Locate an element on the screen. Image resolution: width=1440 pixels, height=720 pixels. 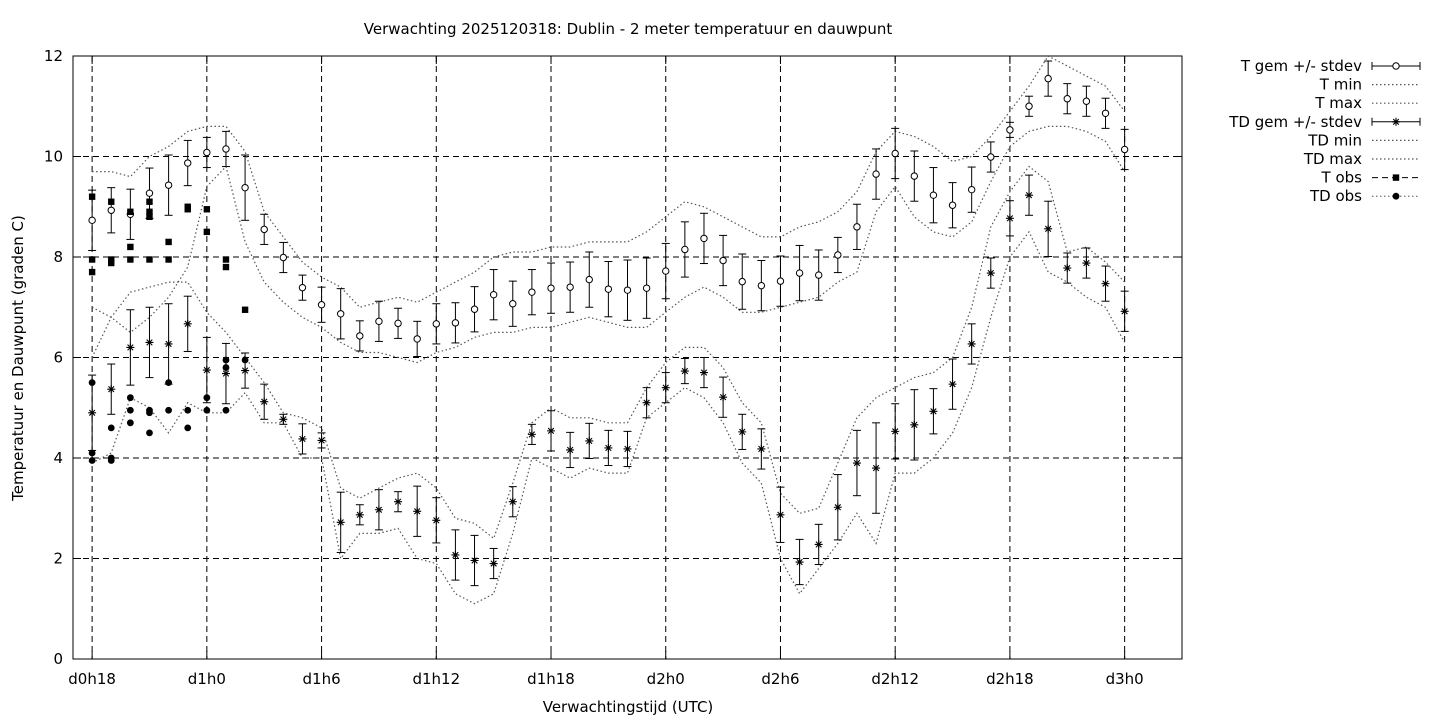
y-tick-label: 0 is located at coordinates (58, 659).